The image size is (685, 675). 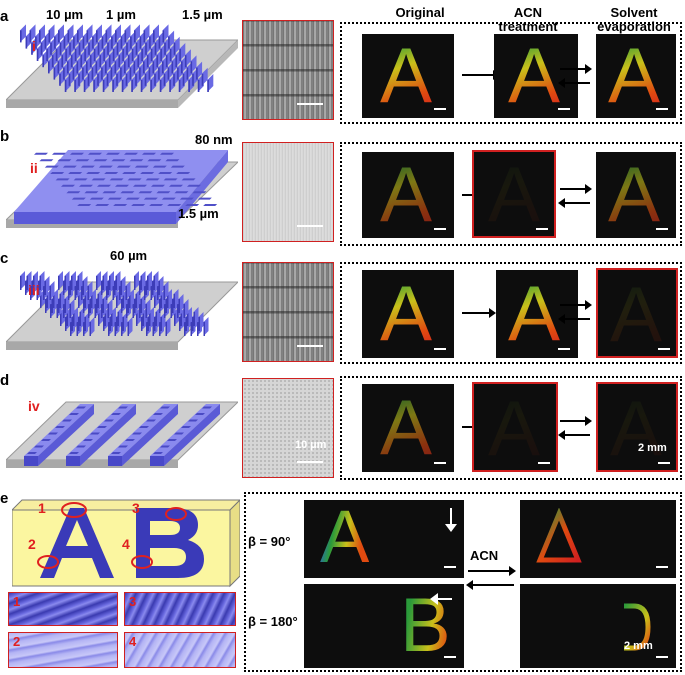 I want to click on dim-1-5um-a: 1.5 µm, so click(x=202, y=14).